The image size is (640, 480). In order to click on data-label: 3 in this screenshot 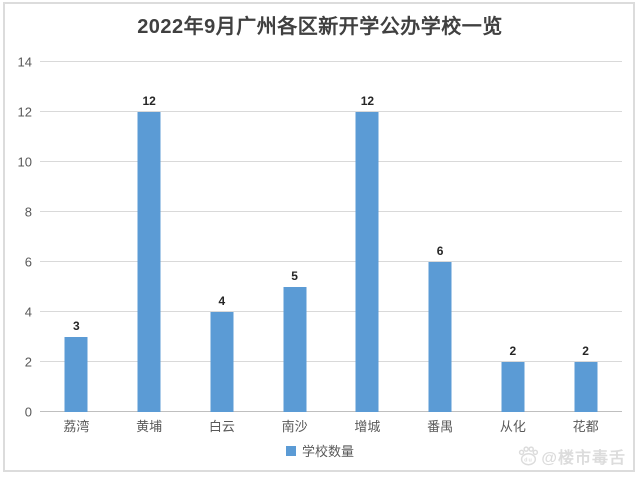, I will do `click(76, 326)`.